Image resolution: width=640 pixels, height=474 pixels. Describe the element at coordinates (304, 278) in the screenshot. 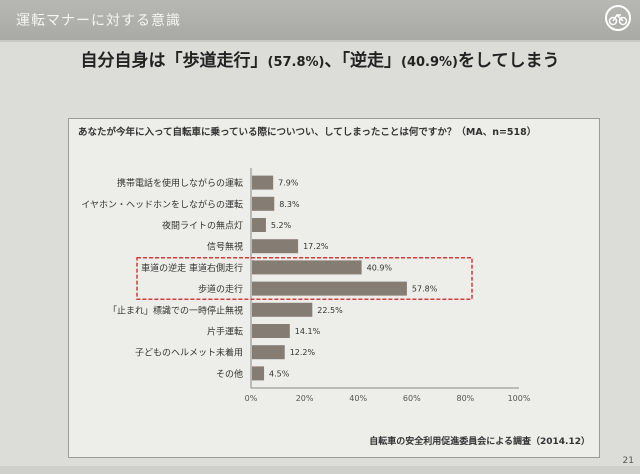

I see `highlight-box` at that location.